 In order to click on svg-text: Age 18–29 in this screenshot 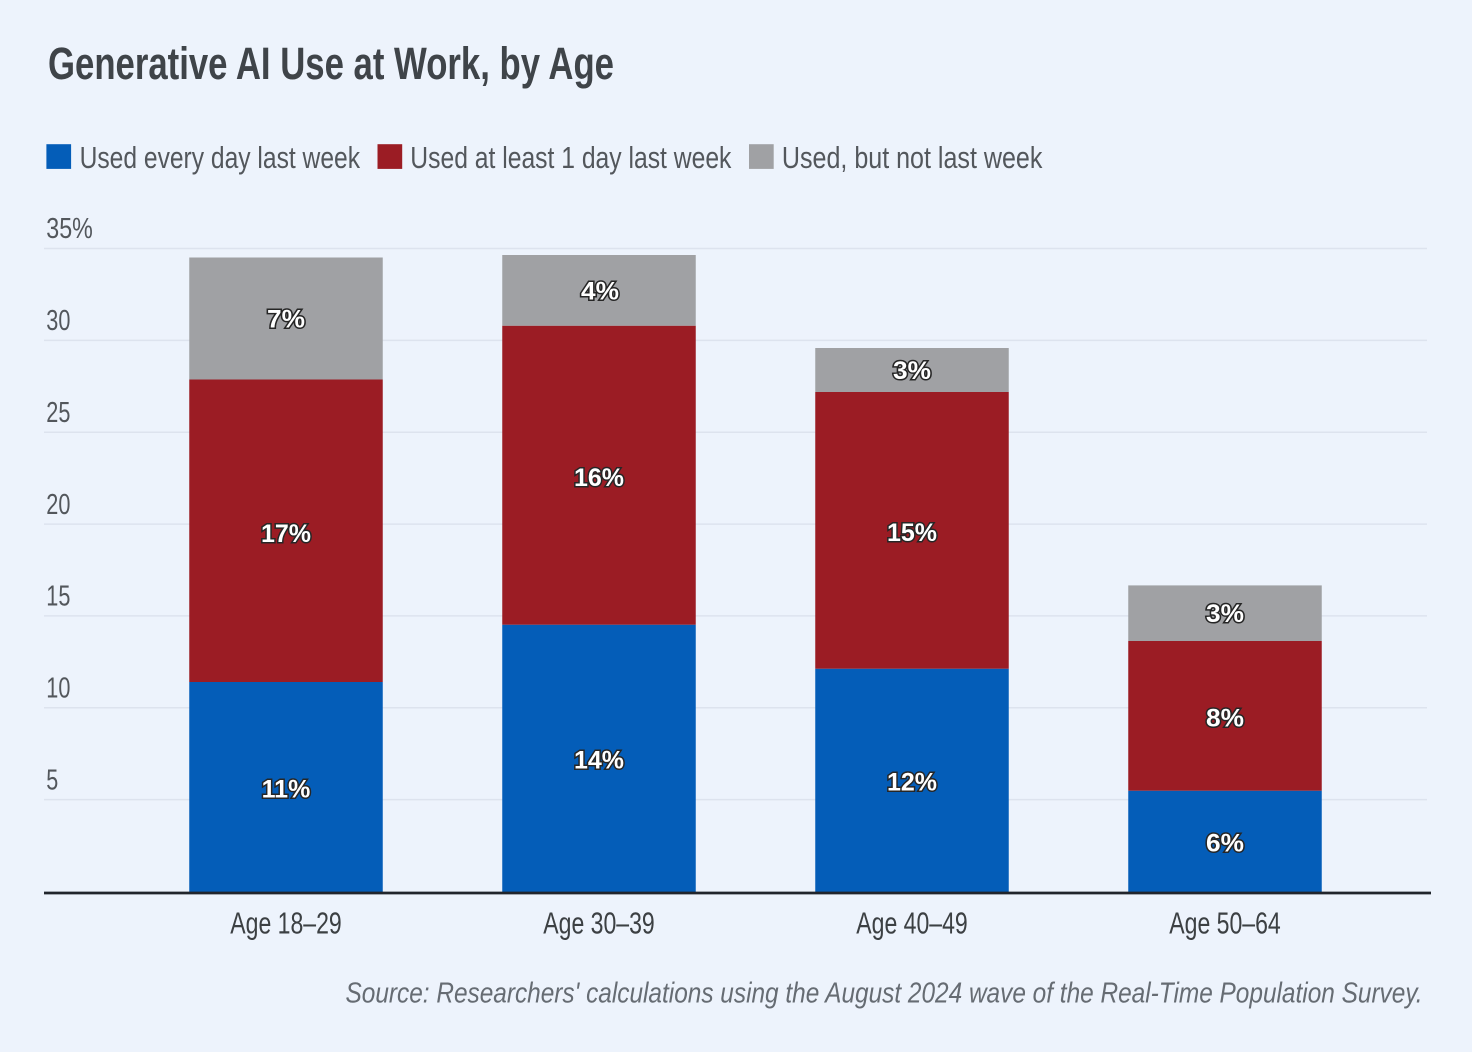, I will do `click(286, 922)`.